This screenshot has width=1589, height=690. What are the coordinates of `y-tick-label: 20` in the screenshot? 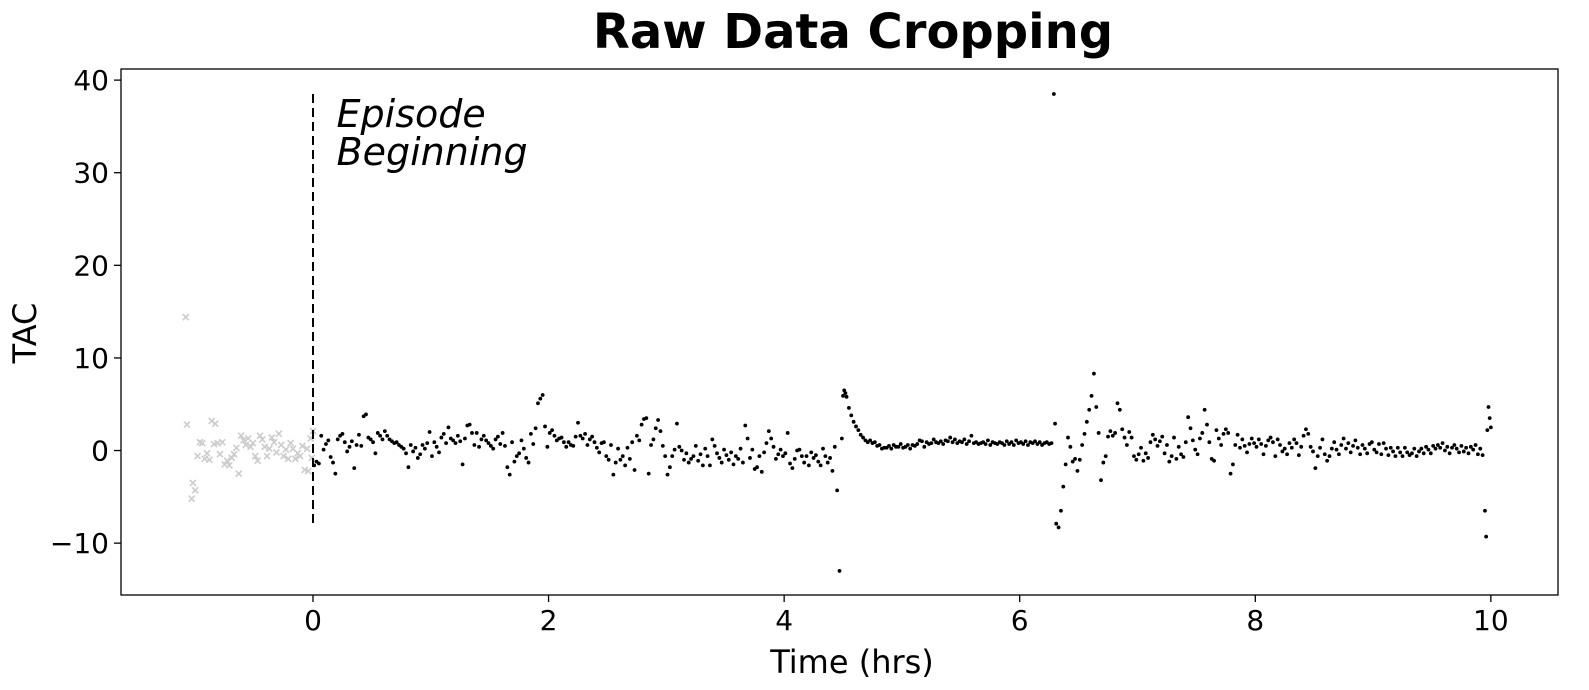 It's located at (91, 265).